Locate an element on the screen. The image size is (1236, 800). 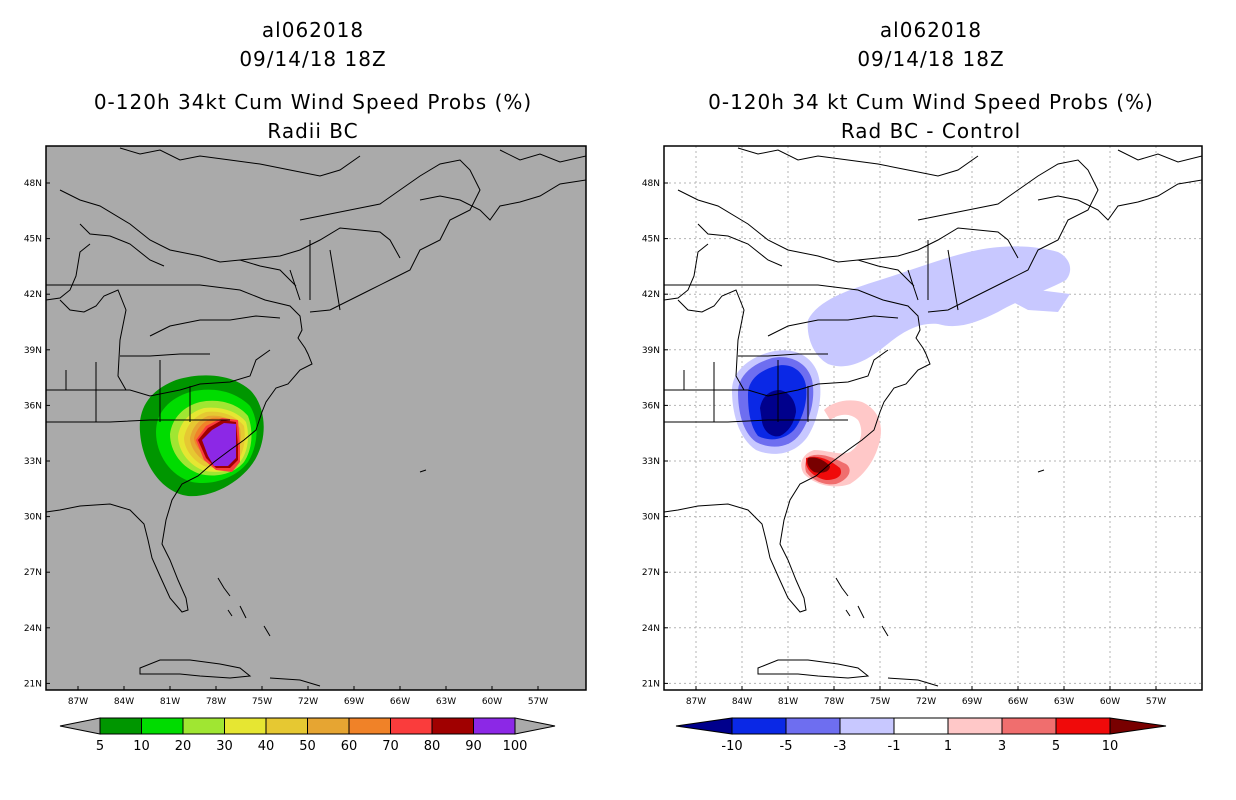
right-lat-label: 30N is located at coordinates (651, 518).